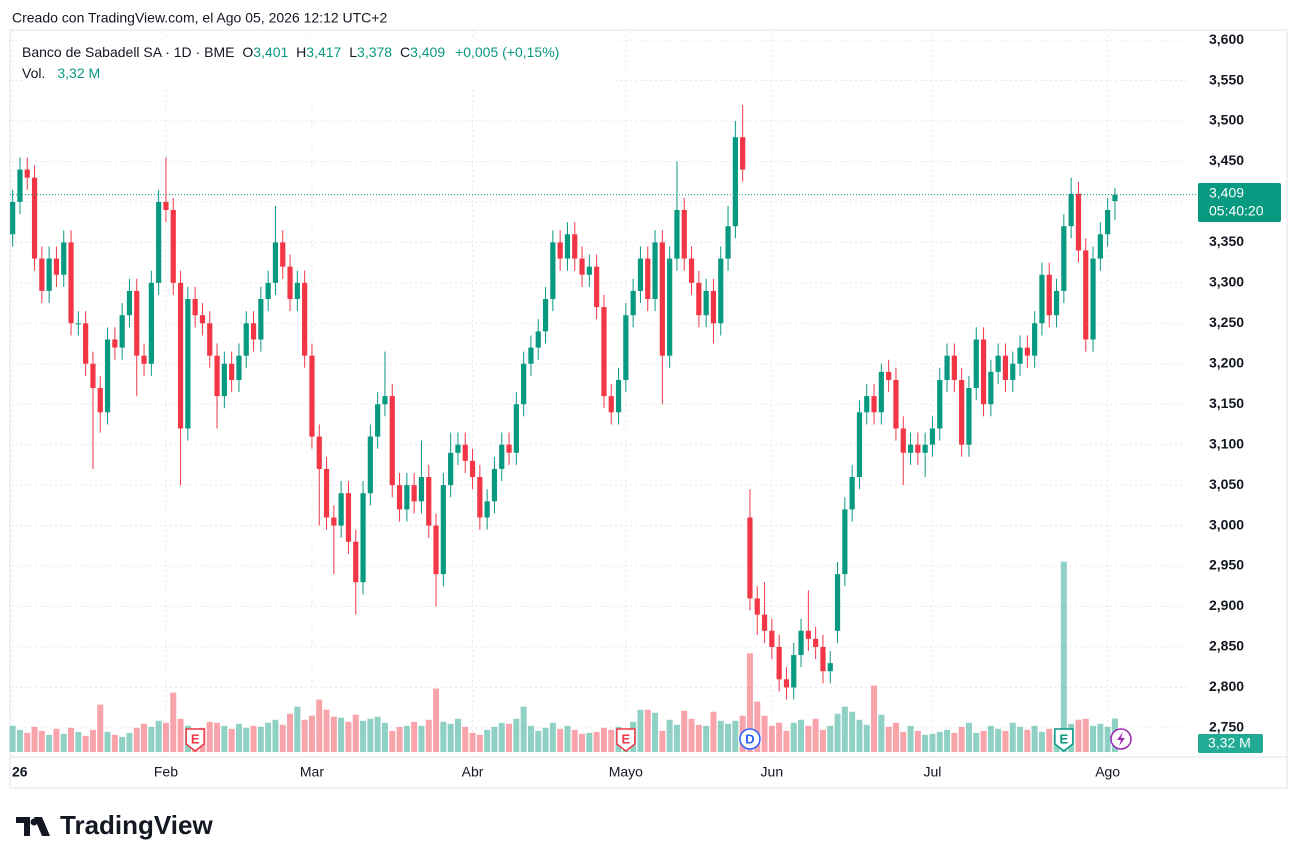 Image resolution: width=1299 pixels, height=863 pixels. Describe the element at coordinates (507, 52) in the screenshot. I see `change: +0,005 (+0,15%)` at that location.